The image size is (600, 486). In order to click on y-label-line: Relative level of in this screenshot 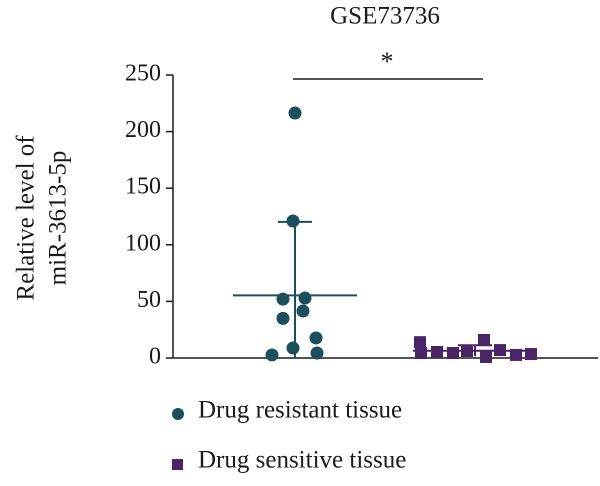, I will do `click(26, 218)`.